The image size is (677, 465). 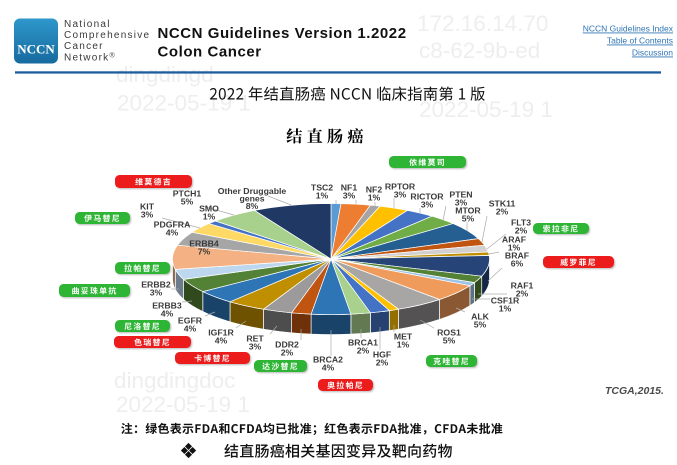 What do you see at coordinates (107, 35) in the screenshot?
I see `svg-text: Comprehensive` at bounding box center [107, 35].